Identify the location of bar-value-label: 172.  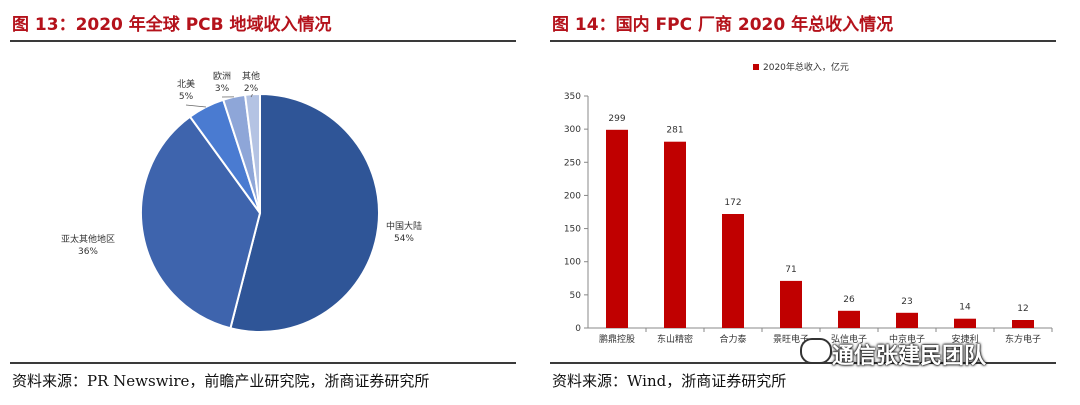
(732, 203).